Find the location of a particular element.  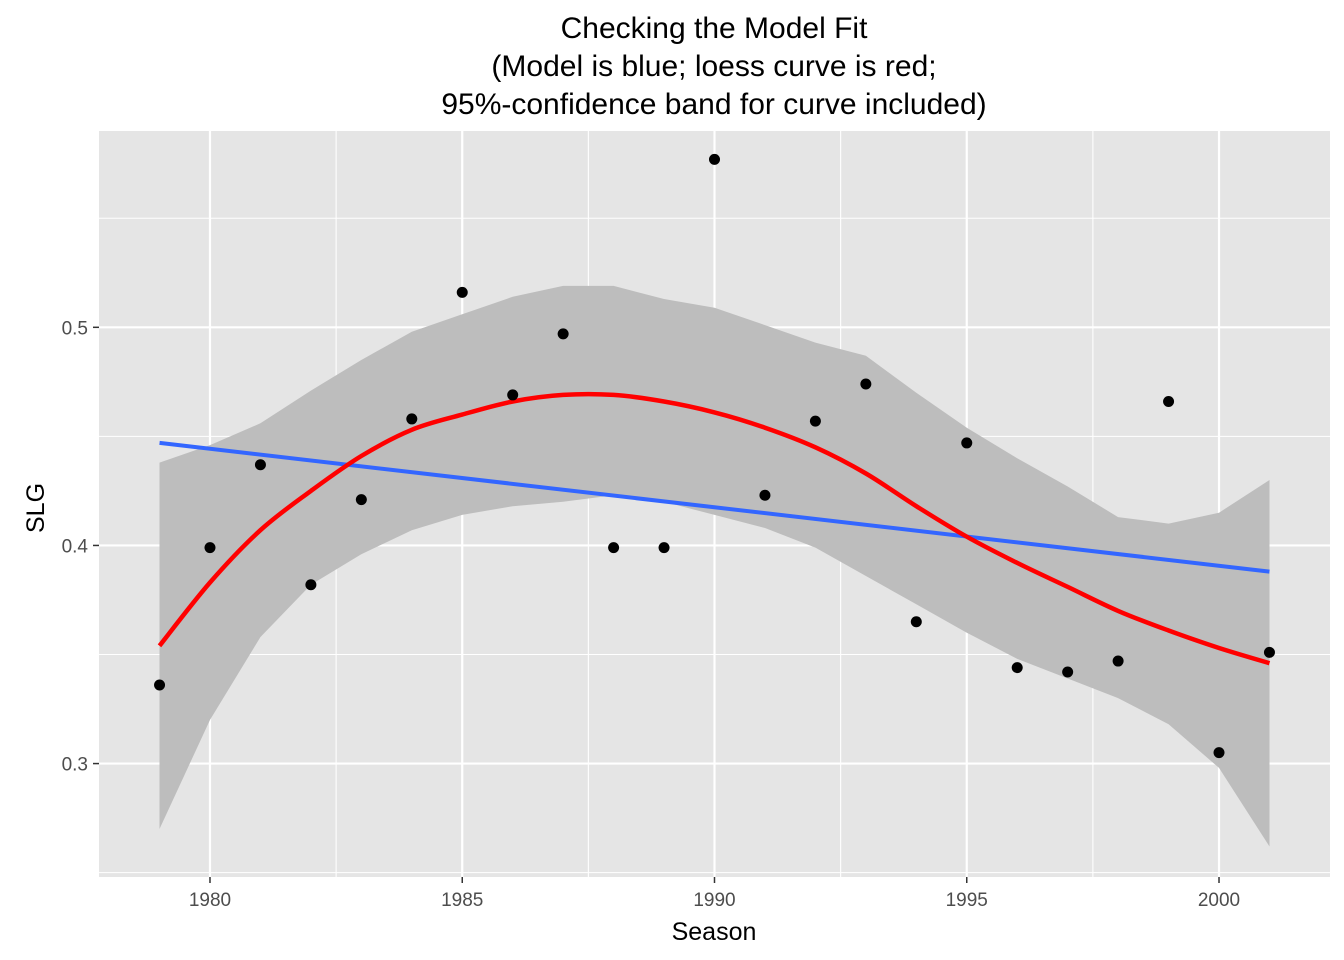

x-axis-title: Season is located at coordinates (714, 932).